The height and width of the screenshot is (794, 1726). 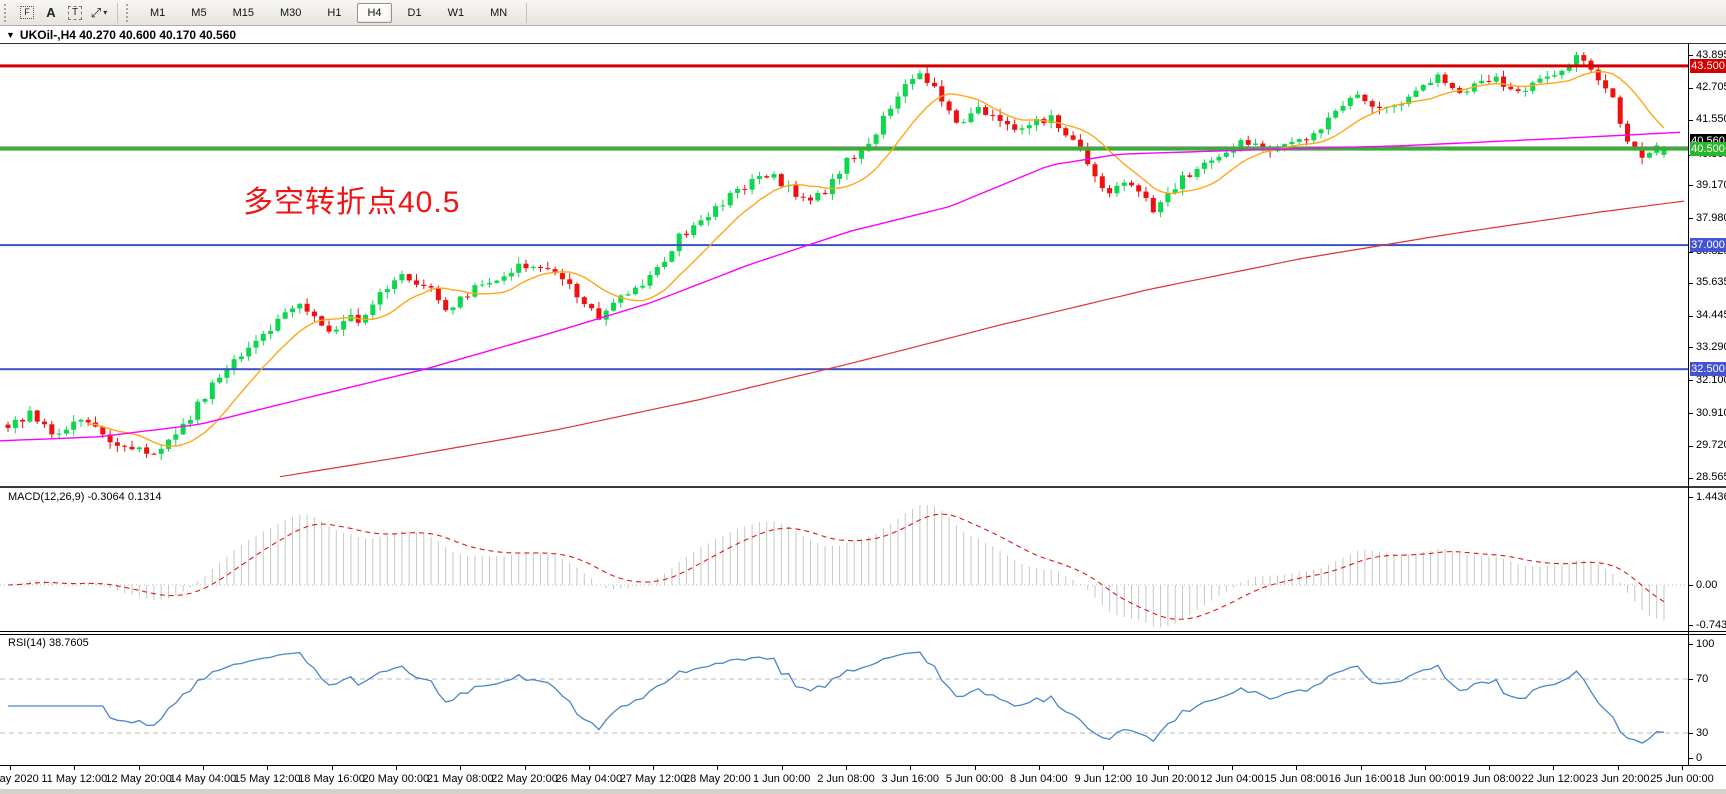 What do you see at coordinates (1688, 404) in the screenshot?
I see `axis-divider` at bounding box center [1688, 404].